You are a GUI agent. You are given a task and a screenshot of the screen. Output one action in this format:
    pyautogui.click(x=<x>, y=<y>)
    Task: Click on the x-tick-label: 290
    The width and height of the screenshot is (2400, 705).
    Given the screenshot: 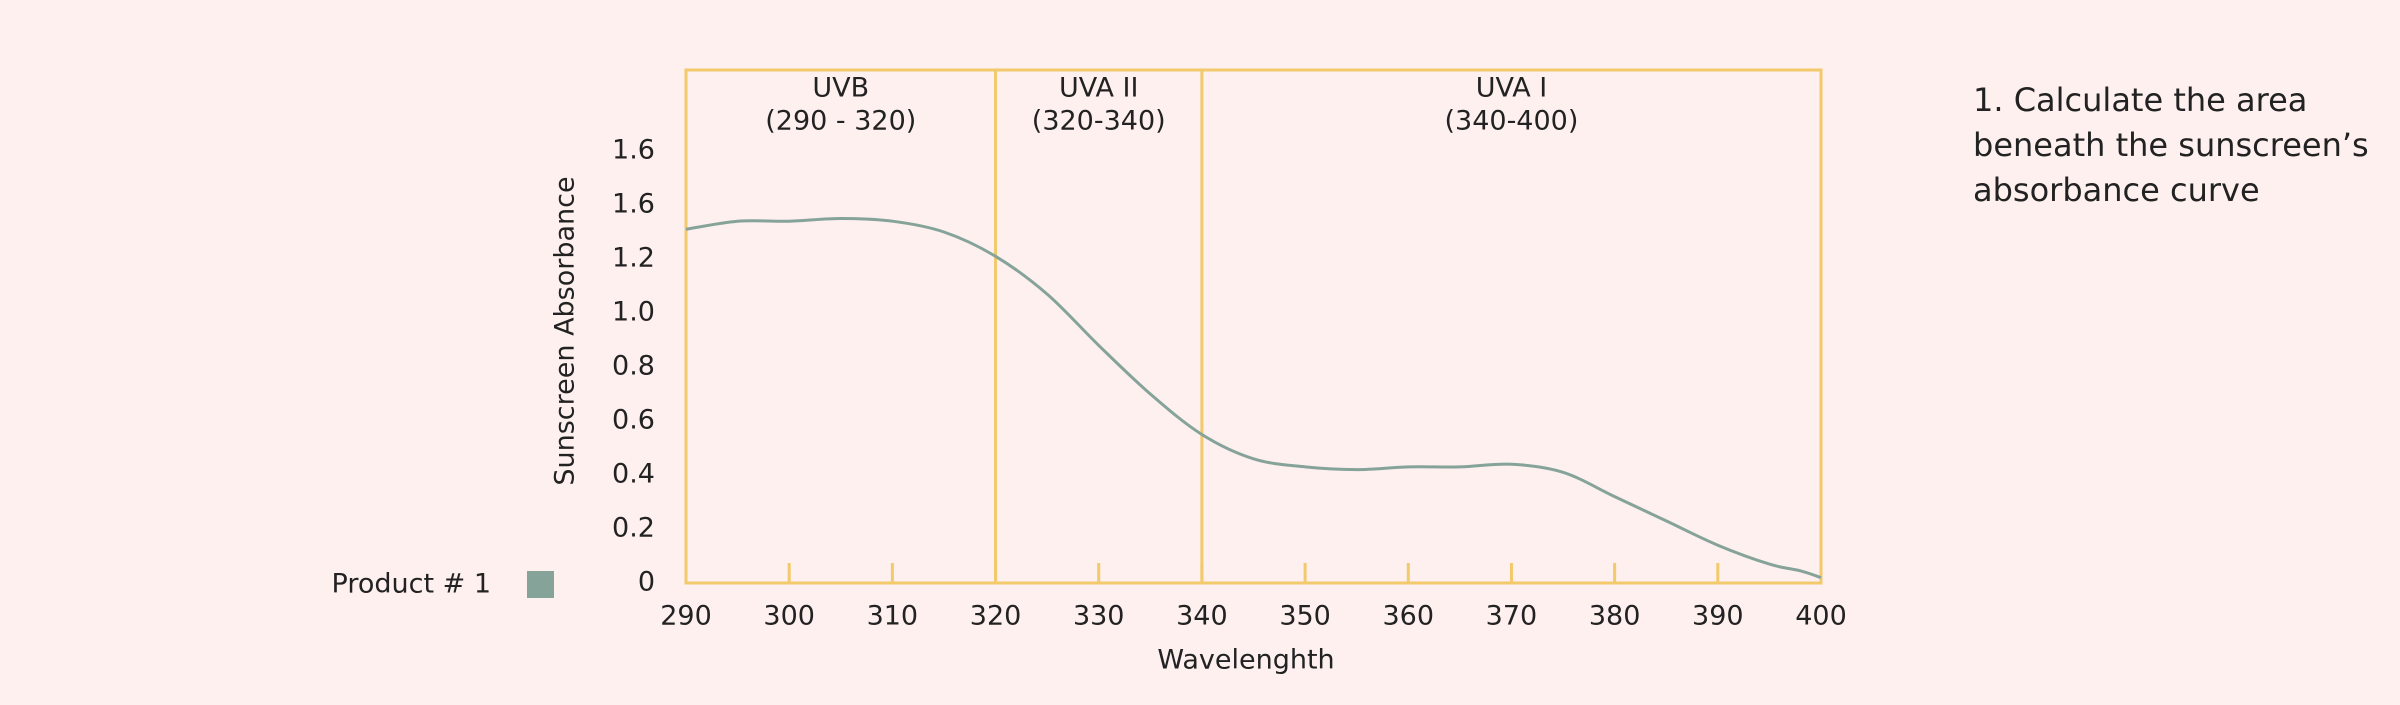 What is the action you would take?
    pyautogui.click(x=686, y=616)
    